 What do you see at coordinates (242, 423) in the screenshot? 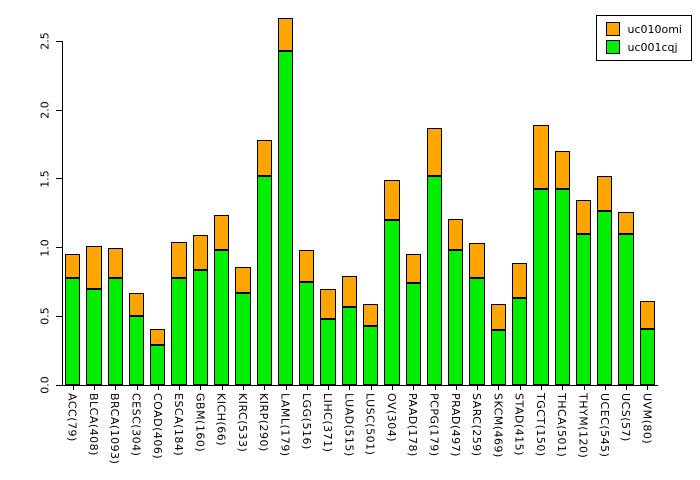
I see `x-axis-category-label: KIRC(533)` at bounding box center [242, 423].